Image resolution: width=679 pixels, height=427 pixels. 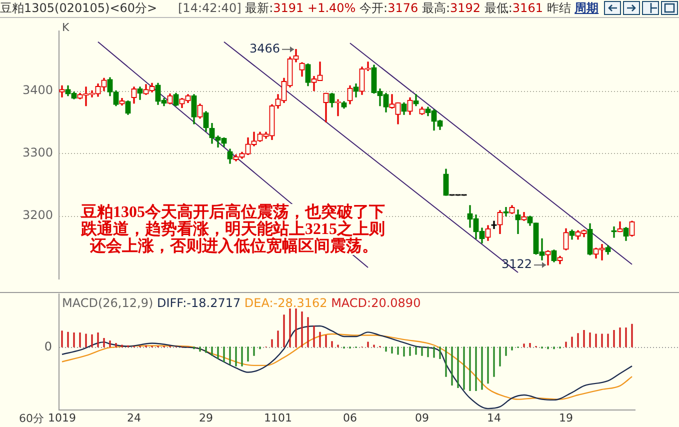 What do you see at coordinates (206, 417) in the screenshot?
I see `x-tick-label: 29` at bounding box center [206, 417].